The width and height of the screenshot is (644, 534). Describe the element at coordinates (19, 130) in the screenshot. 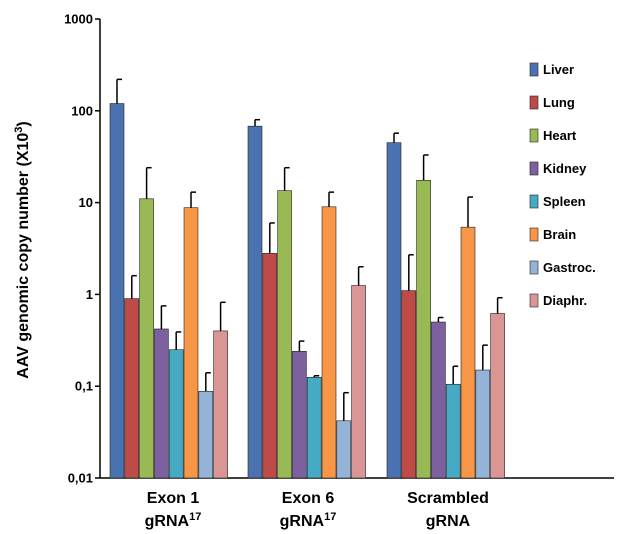

I see `y-axis-label-sup: 3` at that location.